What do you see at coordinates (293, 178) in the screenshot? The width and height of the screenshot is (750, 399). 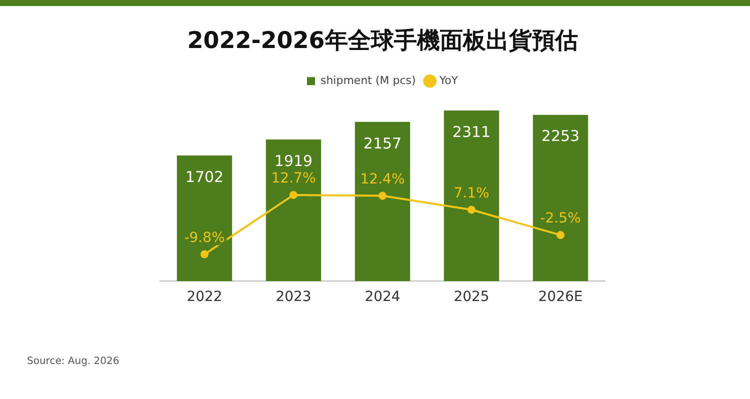 I see `data-label: 12.7%` at bounding box center [293, 178].